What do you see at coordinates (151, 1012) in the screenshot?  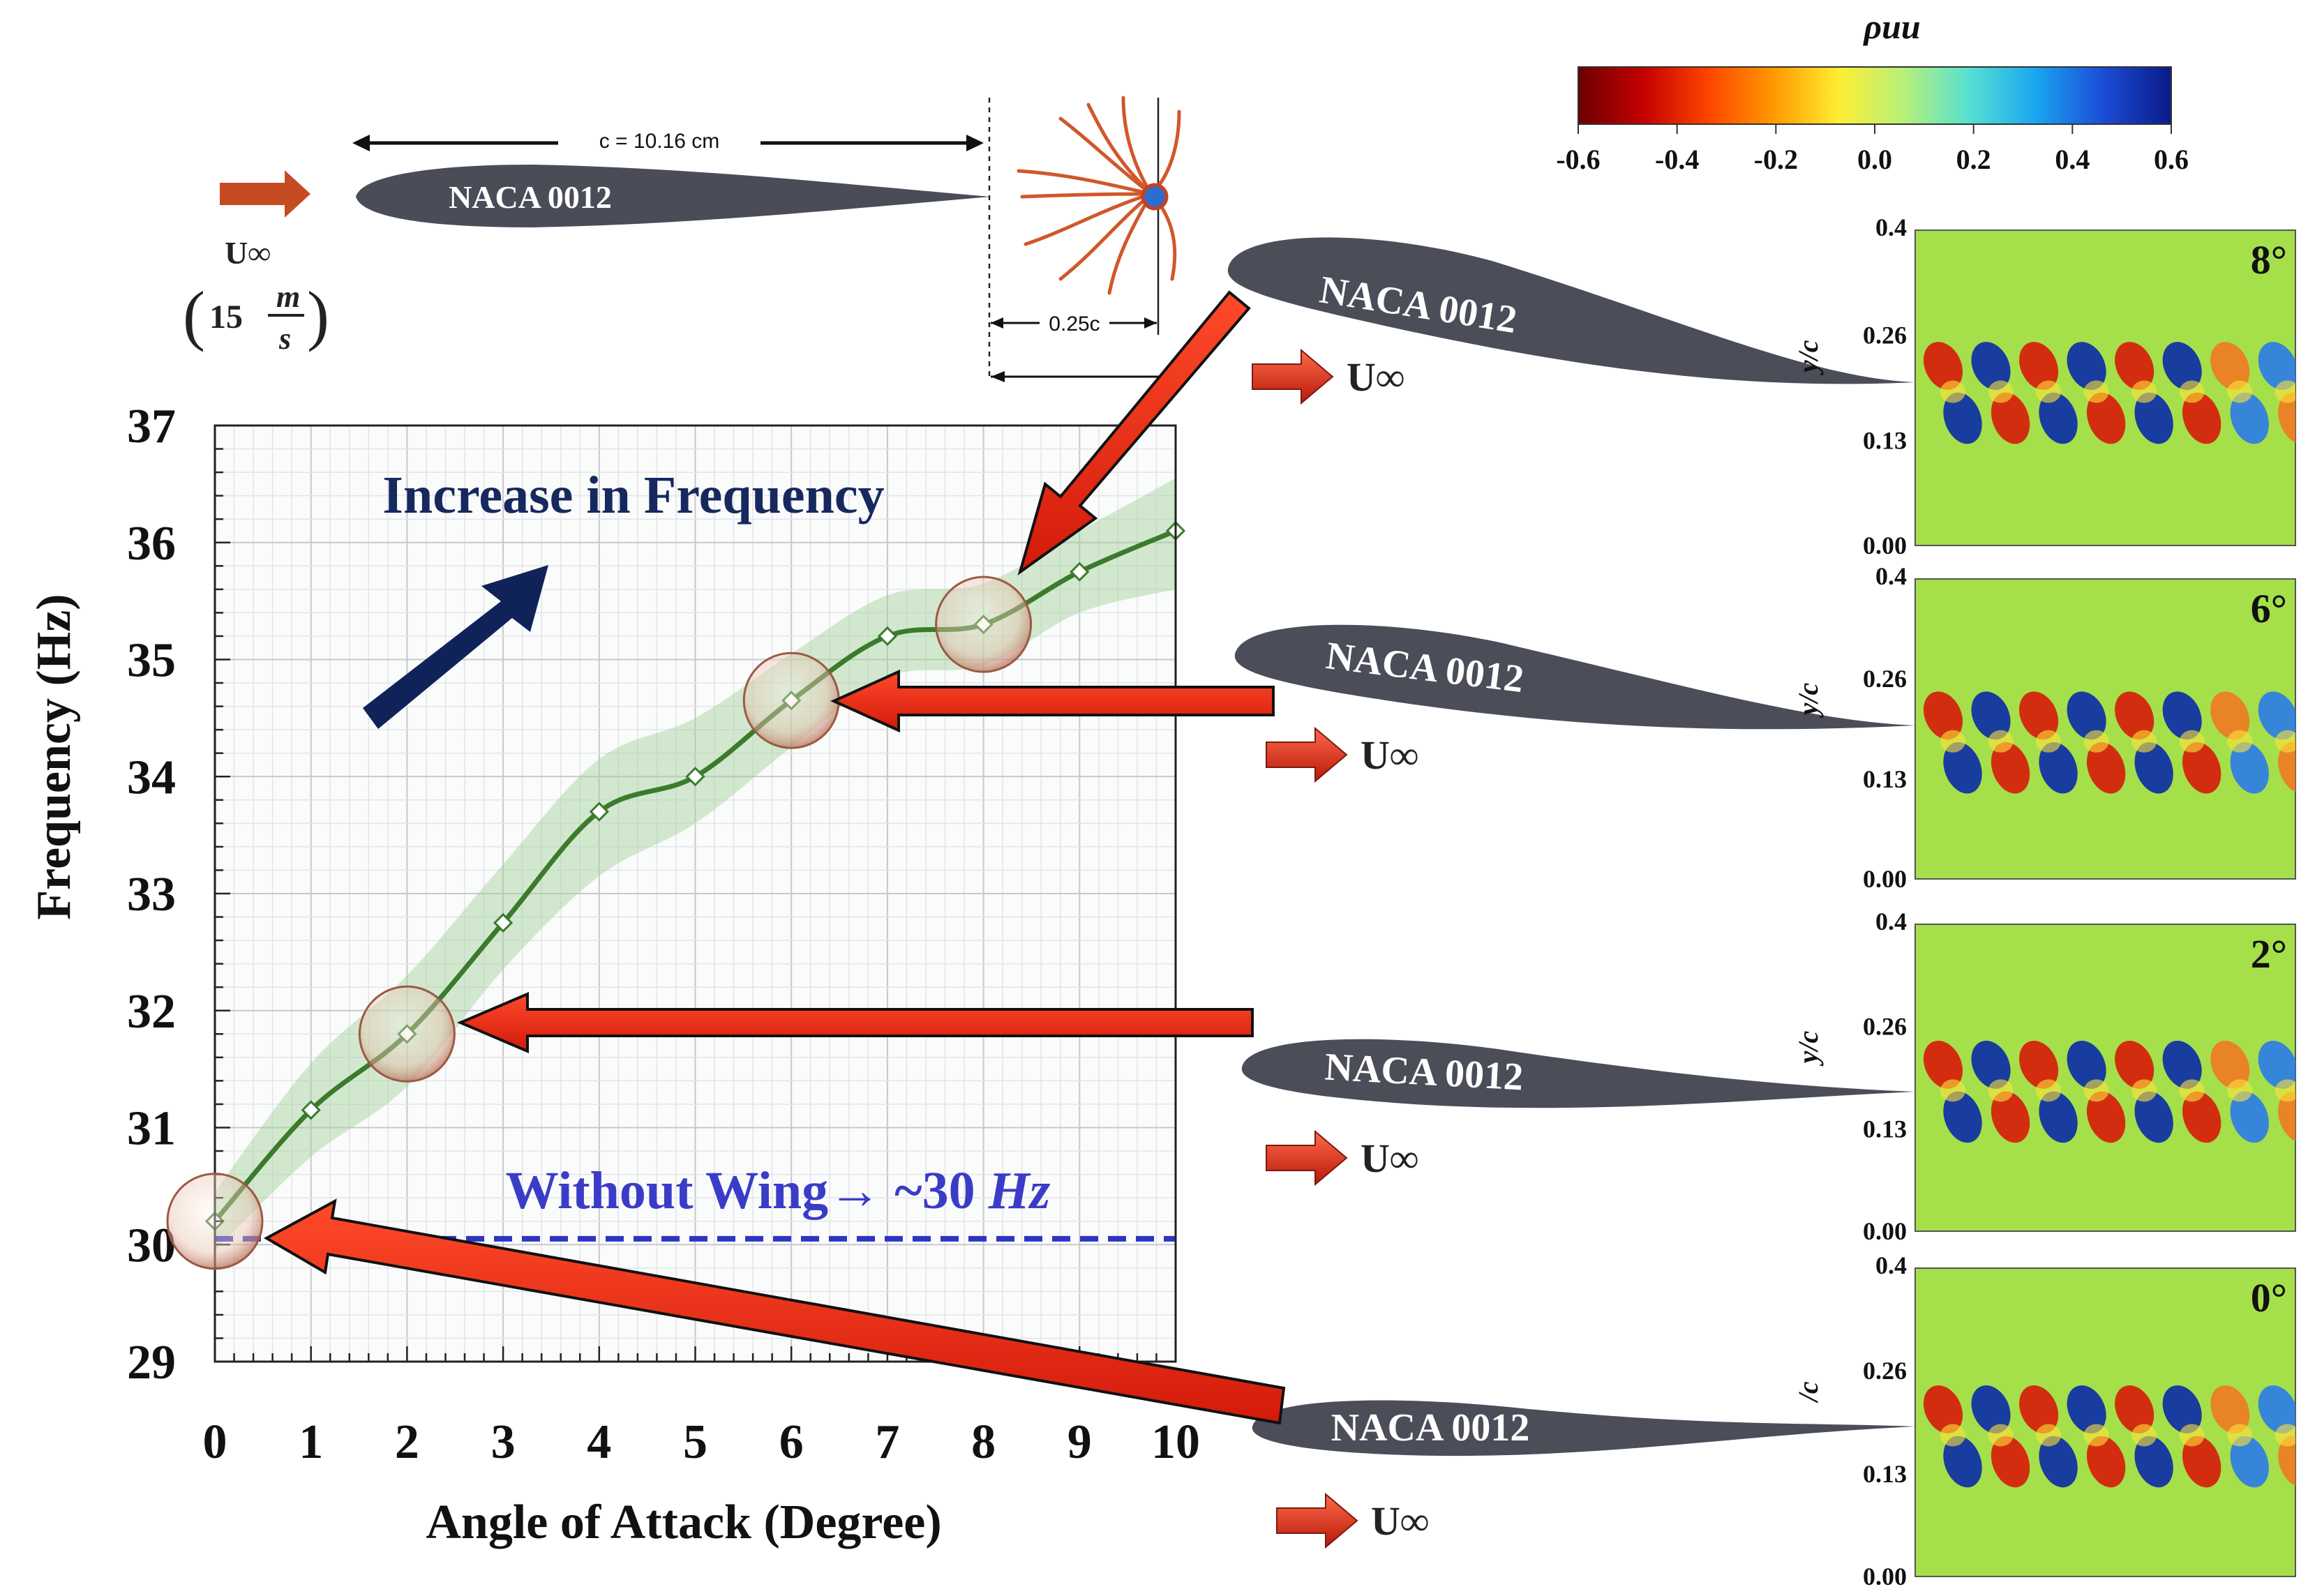 I see `y-tick-label: 32` at bounding box center [151, 1012].